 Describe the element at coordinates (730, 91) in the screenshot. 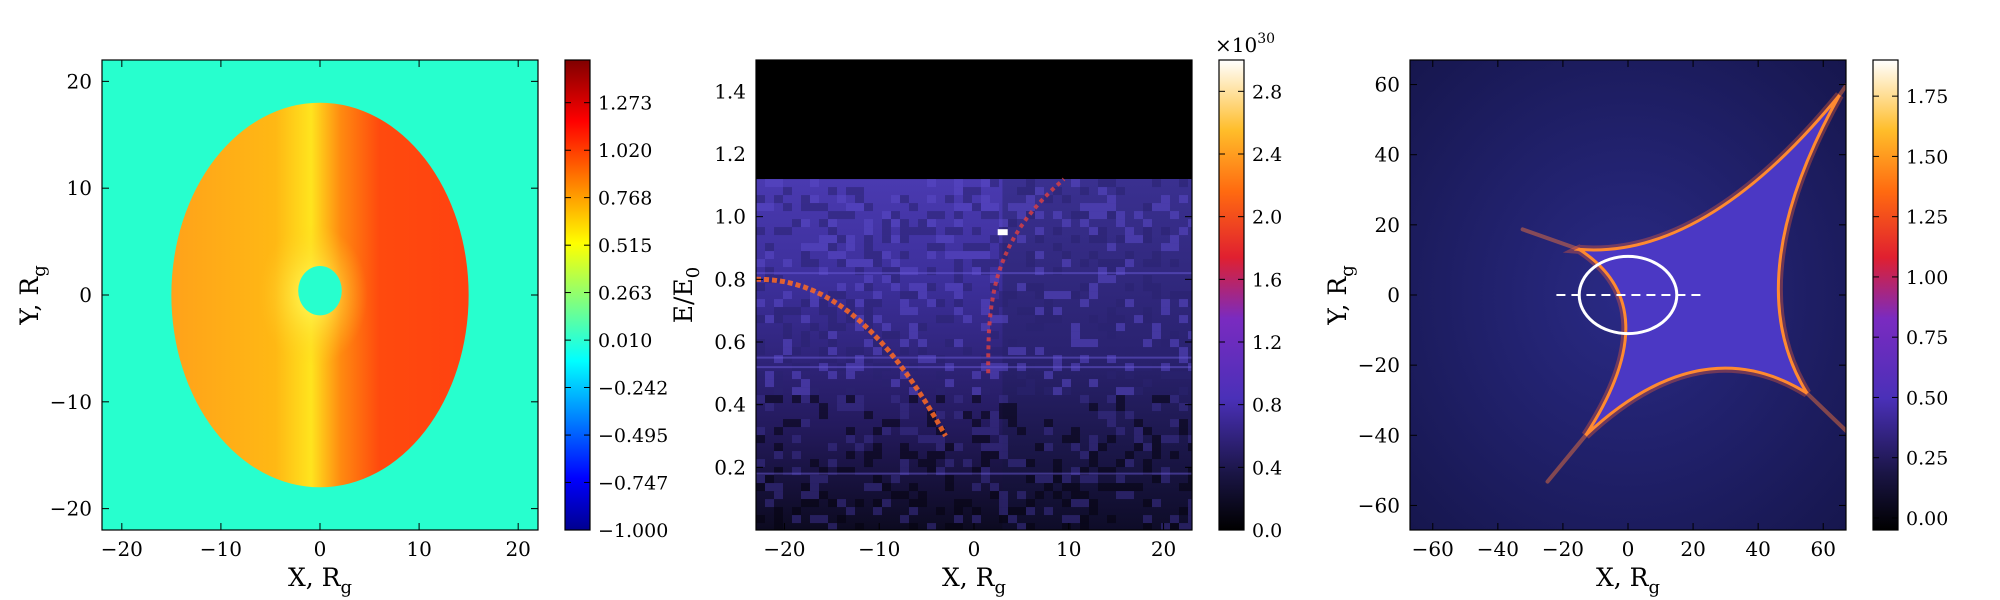

I see `y-tick-label: 1.4` at that location.